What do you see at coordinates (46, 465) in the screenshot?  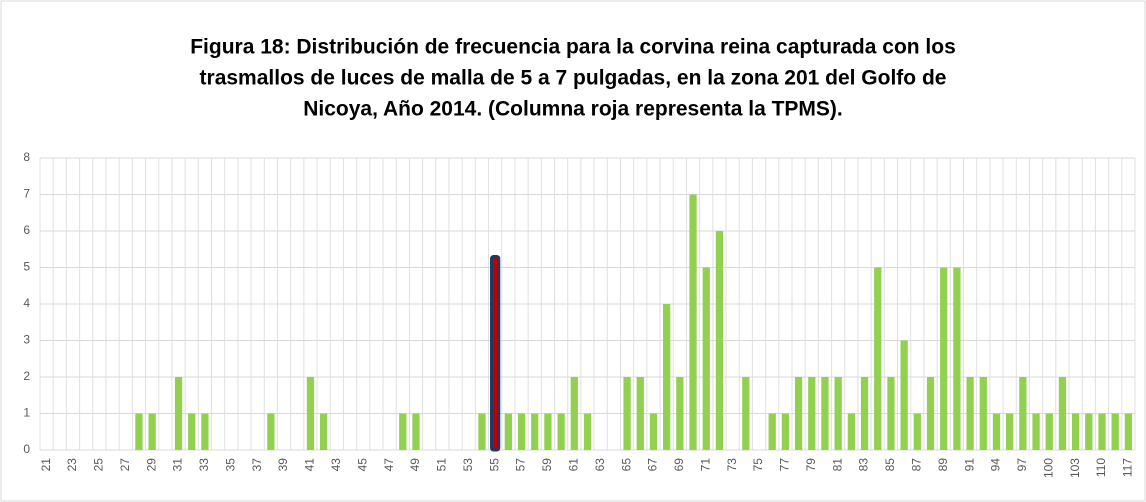 I see `x-tick-label: 21` at bounding box center [46, 465].